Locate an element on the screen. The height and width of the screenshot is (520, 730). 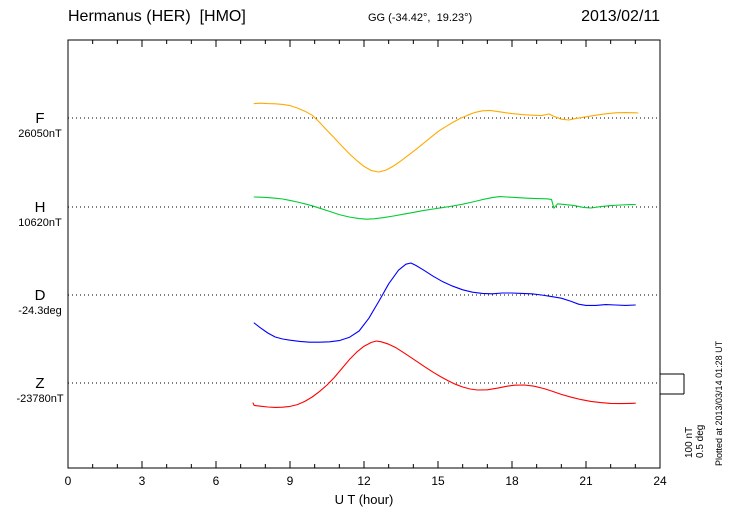
x-axis-title: U T (hour) is located at coordinates (364, 499).